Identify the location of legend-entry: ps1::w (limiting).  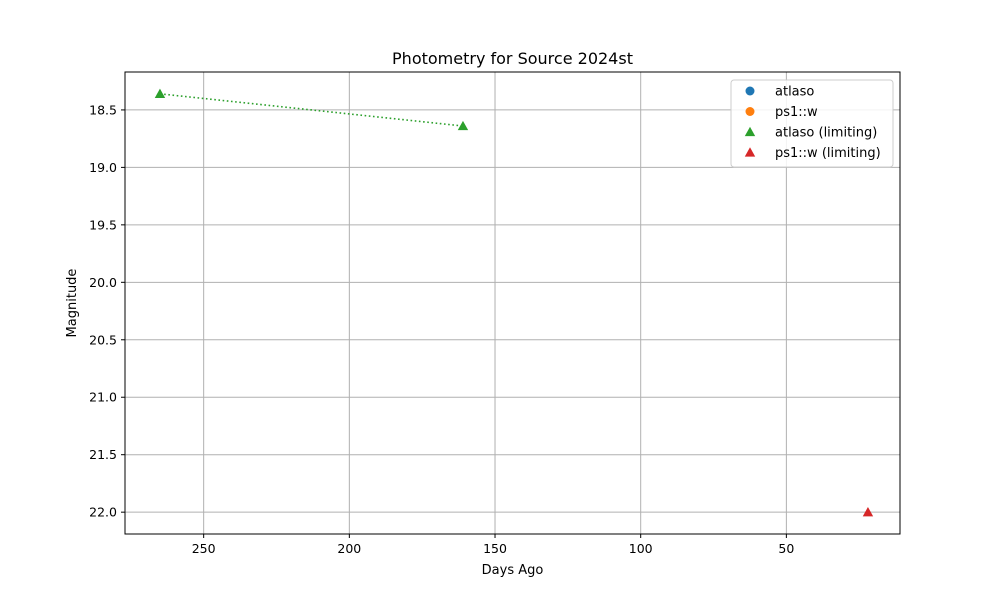
(828, 153).